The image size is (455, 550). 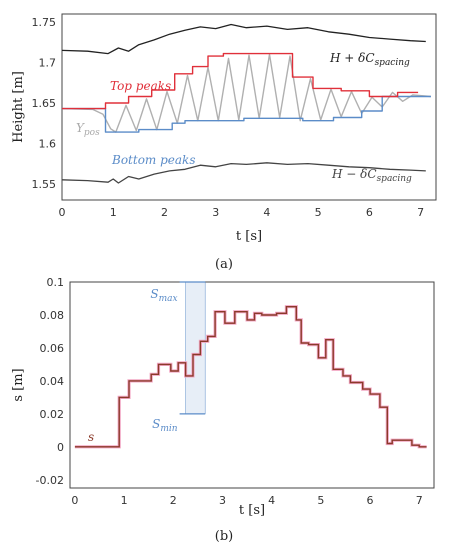 What do you see at coordinates (246, 114) in the screenshot?
I see `series-bottom-peaks-line` at bounding box center [246, 114].